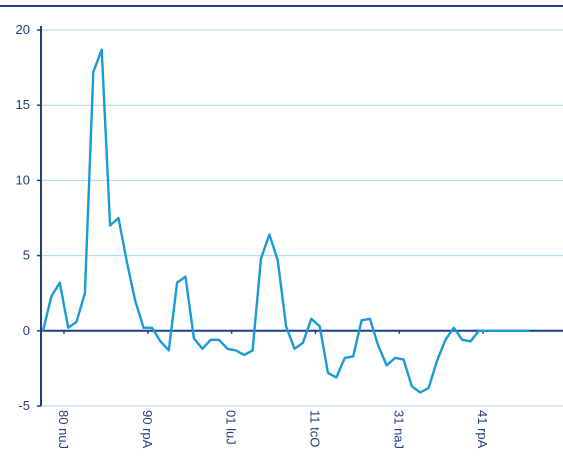 This screenshot has height=461, width=563. Describe the element at coordinates (26, 255) in the screenshot. I see `y-tick-label: 5` at that location.